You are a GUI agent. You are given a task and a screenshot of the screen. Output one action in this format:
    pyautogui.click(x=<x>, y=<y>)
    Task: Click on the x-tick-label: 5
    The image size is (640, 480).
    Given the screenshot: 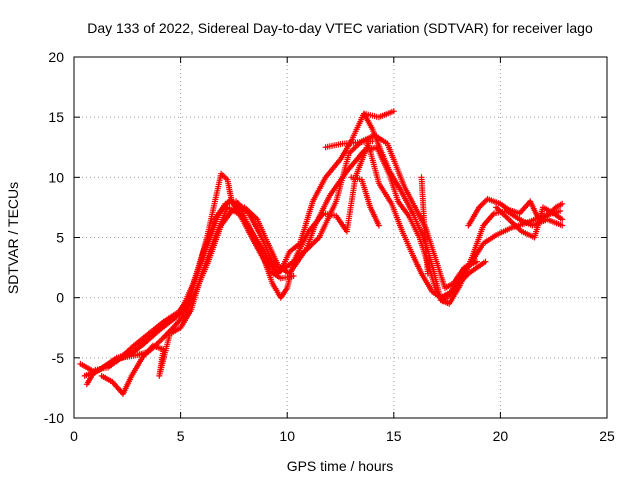 What is the action you would take?
    pyautogui.click(x=181, y=436)
    